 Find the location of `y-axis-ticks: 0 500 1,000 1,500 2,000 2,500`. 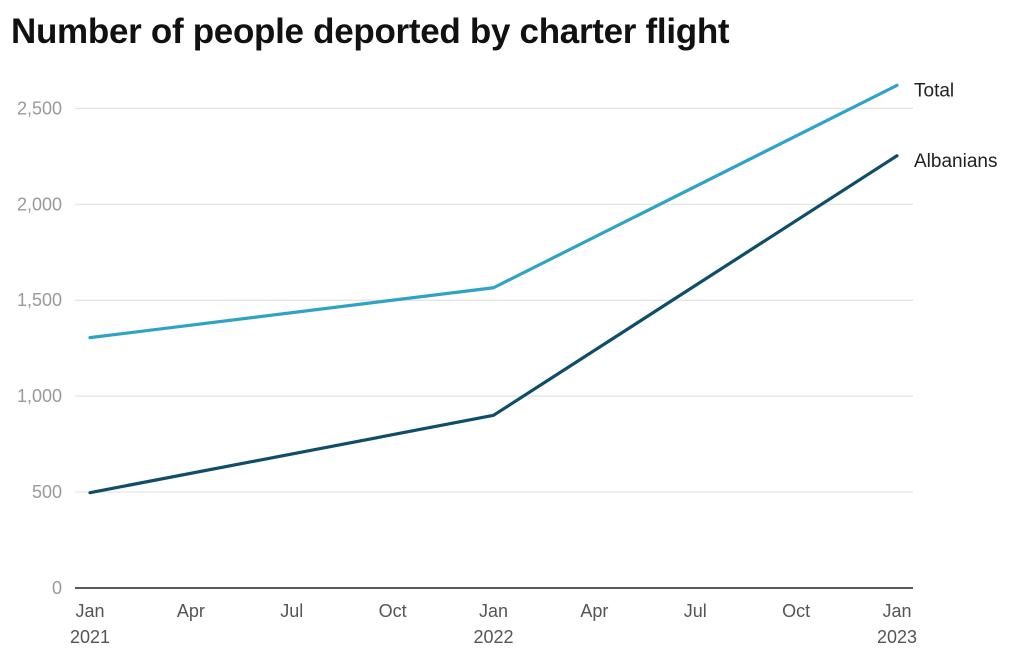

y-axis-ticks: 0 500 1,000 1,500 2,000 2,500 is located at coordinates (39, 348).